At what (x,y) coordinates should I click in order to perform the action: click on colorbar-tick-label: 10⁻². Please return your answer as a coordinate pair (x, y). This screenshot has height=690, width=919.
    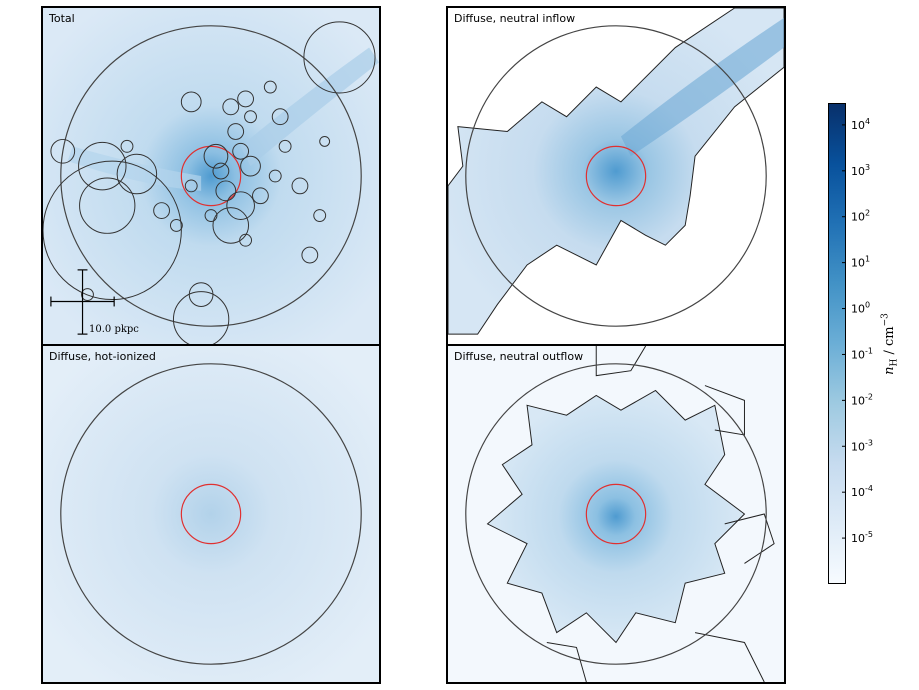
    Looking at the image, I should click on (862, 399).